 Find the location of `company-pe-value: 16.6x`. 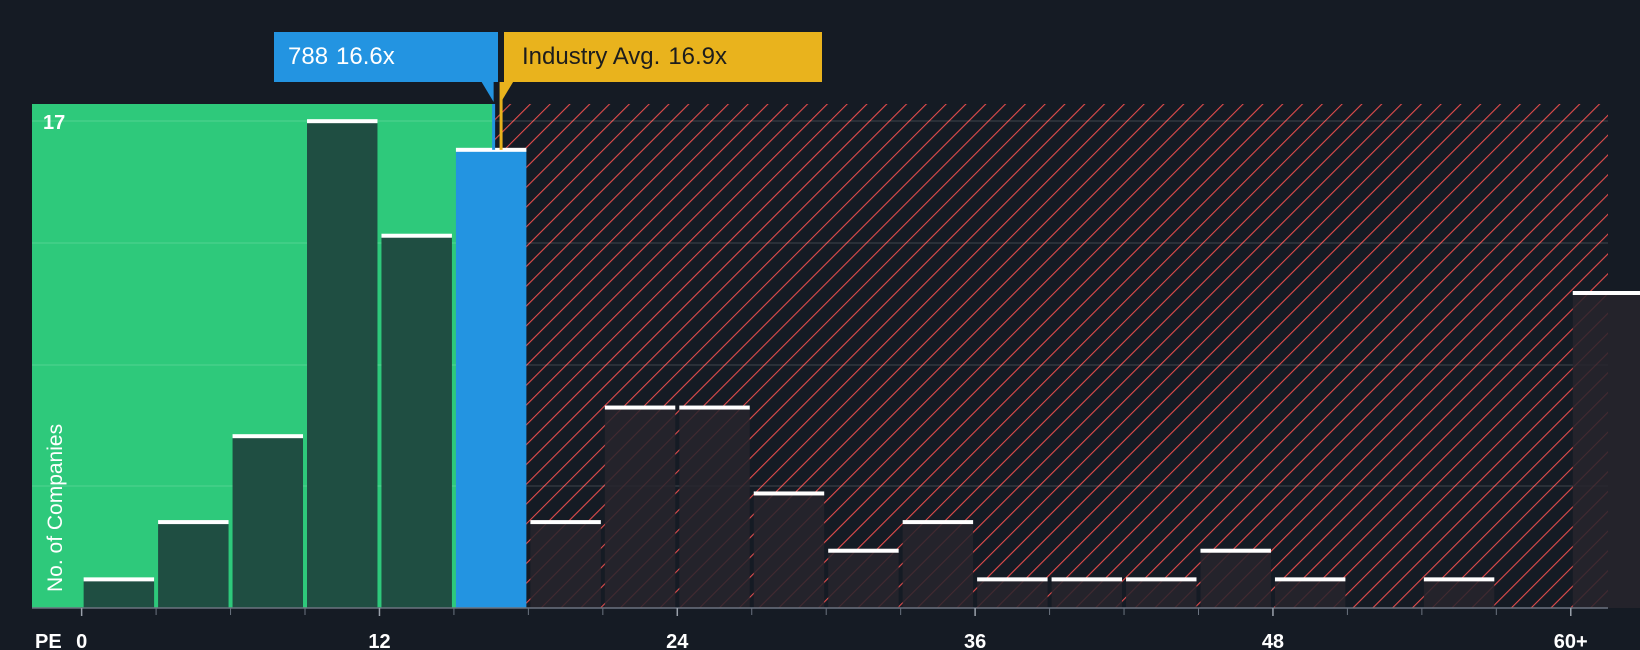

company-pe-value: 16.6x is located at coordinates (365, 56).